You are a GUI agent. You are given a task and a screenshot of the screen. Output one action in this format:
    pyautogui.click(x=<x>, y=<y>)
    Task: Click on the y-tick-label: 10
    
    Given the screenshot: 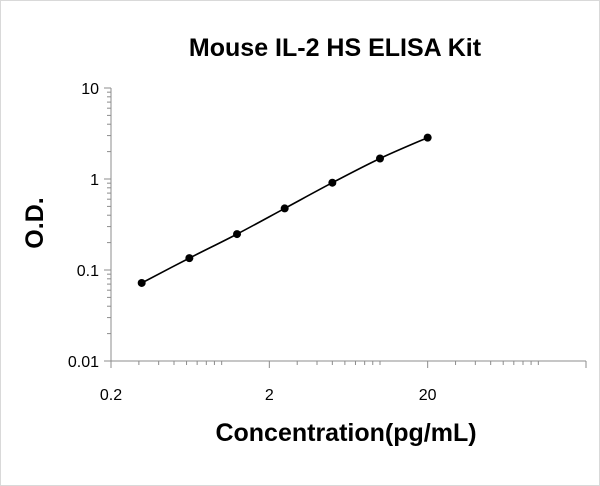 What is the action you would take?
    pyautogui.click(x=90, y=89)
    